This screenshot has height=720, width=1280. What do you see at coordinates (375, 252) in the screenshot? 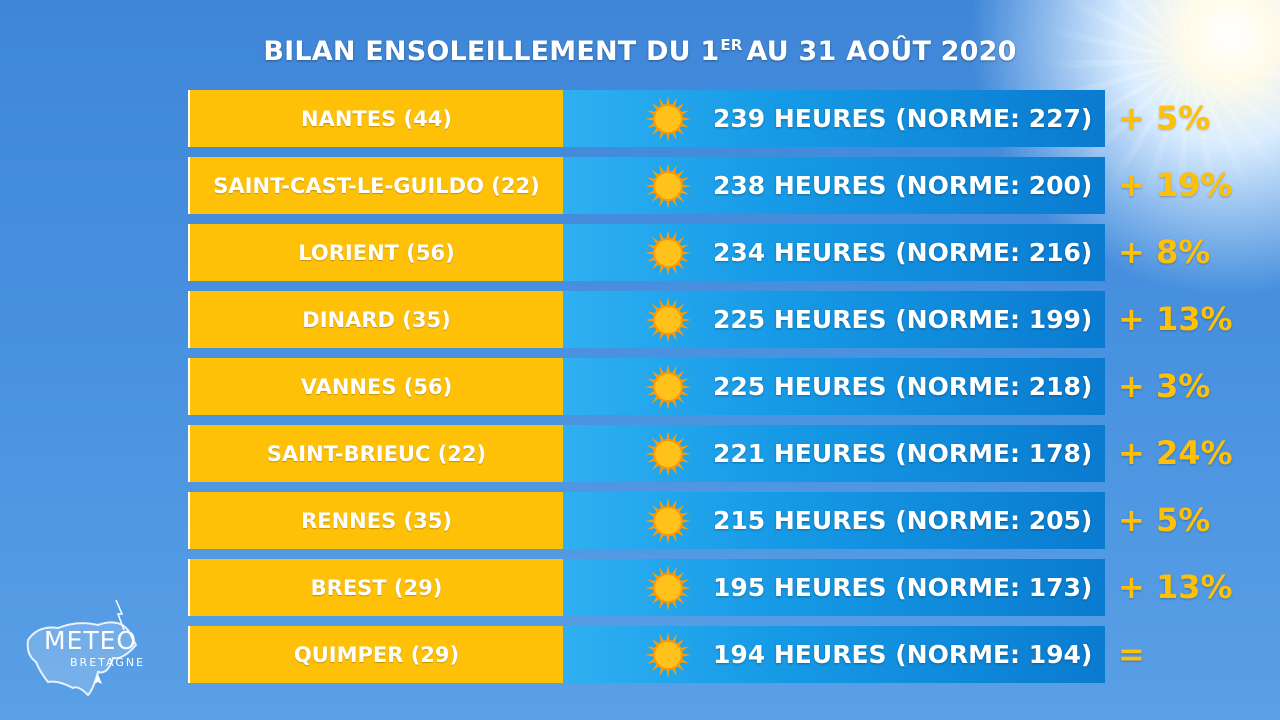
I see `city-label: LORIENT (56)` at bounding box center [375, 252].